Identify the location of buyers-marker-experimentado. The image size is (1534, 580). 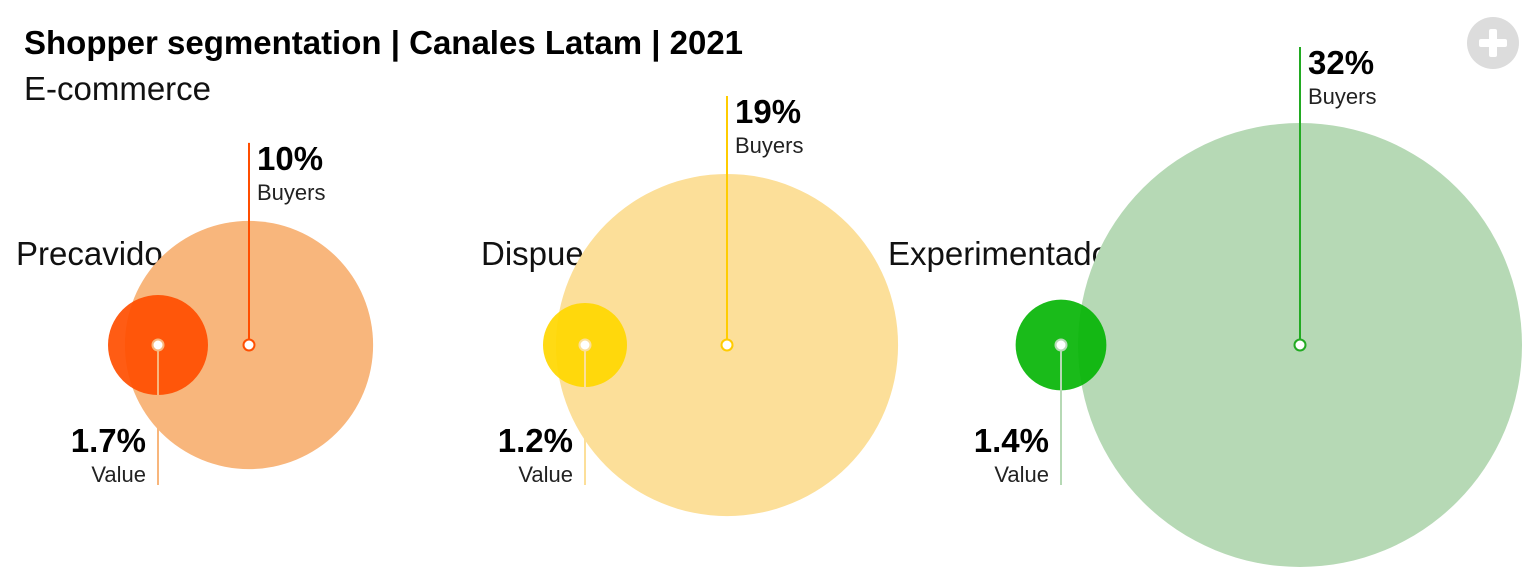
(1300, 345).